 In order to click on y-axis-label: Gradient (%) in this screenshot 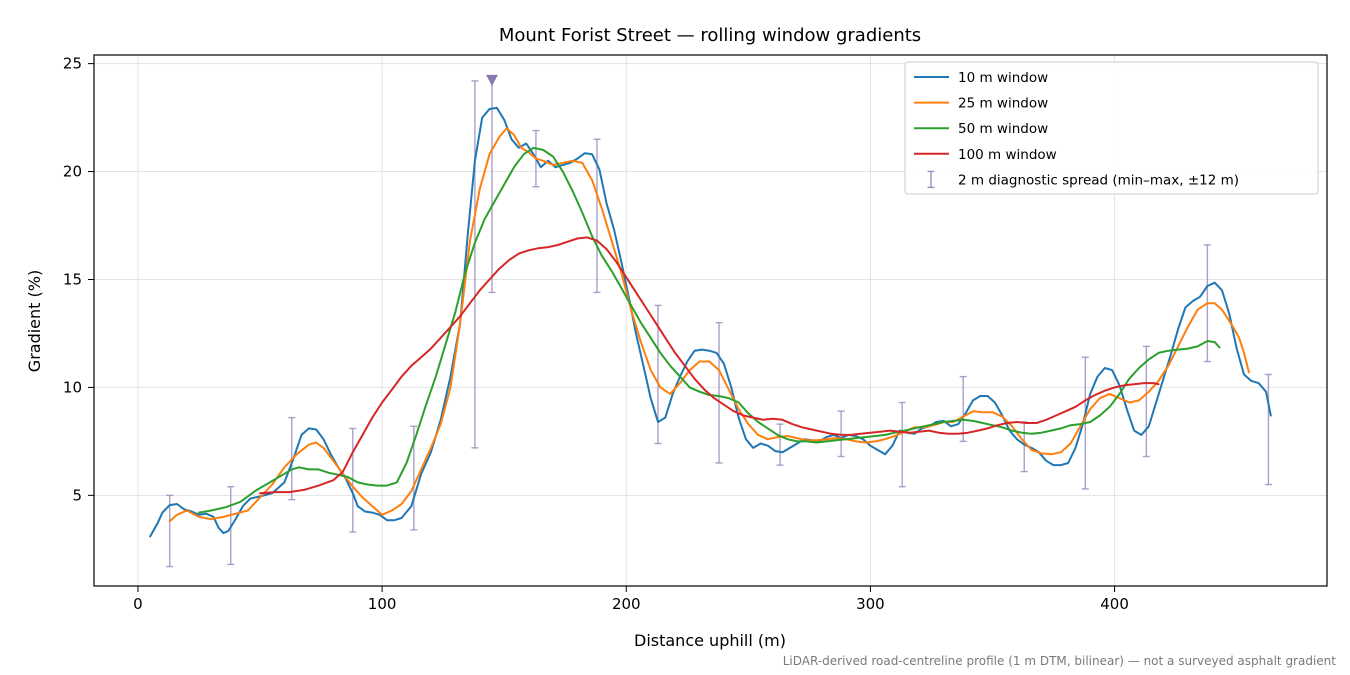, I will do `click(34, 321)`.